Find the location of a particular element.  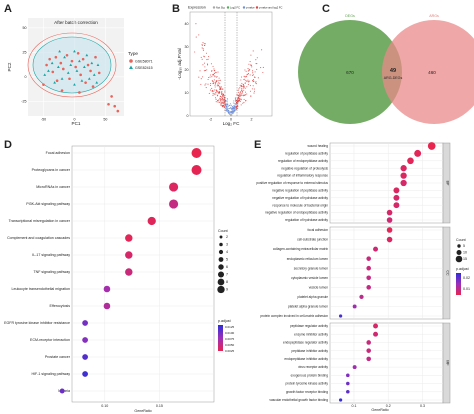

term-label: response to molecule of bacterial origin is located at coordinates (301, 205).